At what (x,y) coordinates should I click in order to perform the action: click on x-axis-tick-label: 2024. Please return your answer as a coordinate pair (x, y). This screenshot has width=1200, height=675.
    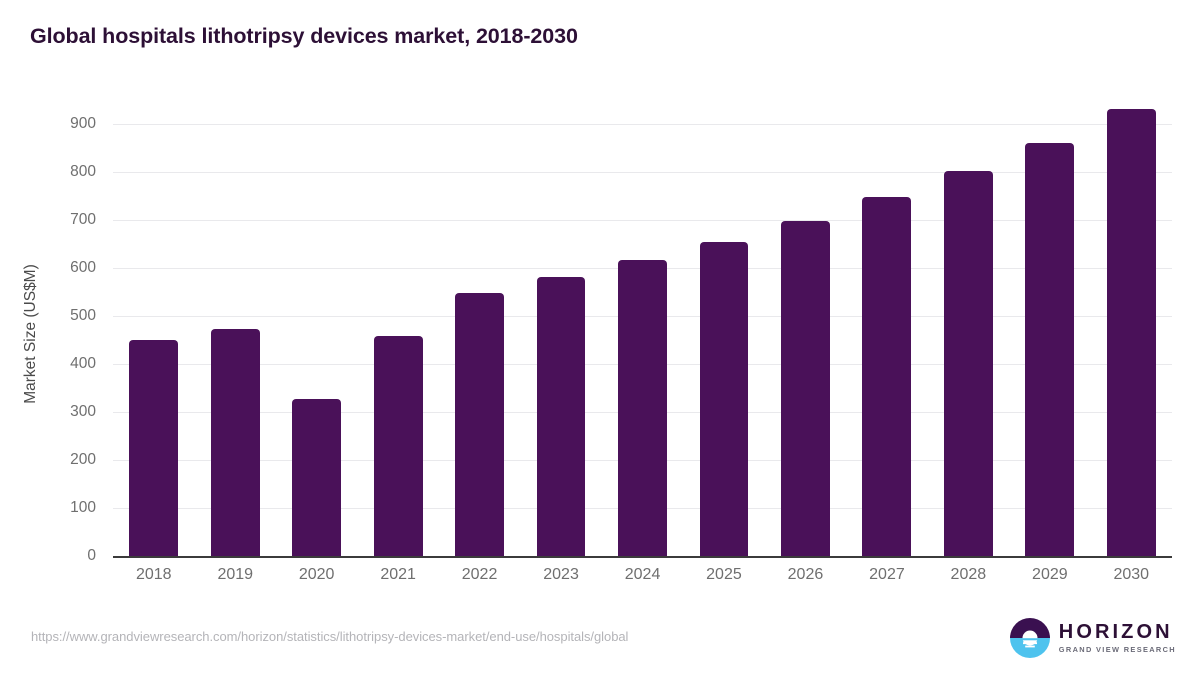
    Looking at the image, I should click on (642, 574).